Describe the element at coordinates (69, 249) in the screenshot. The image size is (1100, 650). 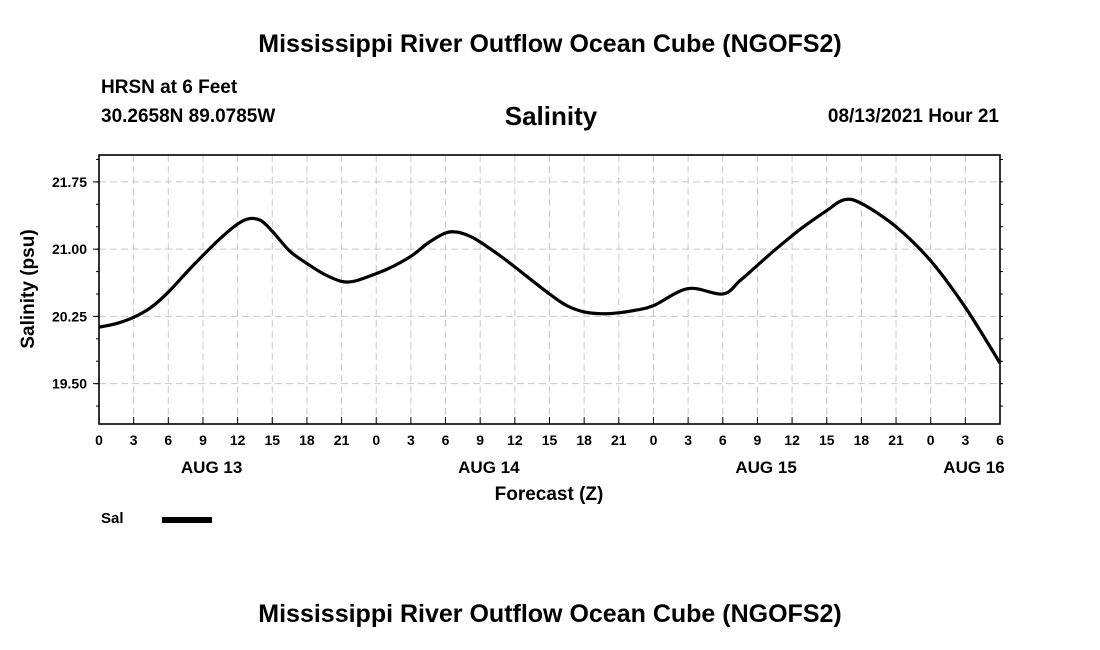
I see `y-tick-label: 21.00` at that location.